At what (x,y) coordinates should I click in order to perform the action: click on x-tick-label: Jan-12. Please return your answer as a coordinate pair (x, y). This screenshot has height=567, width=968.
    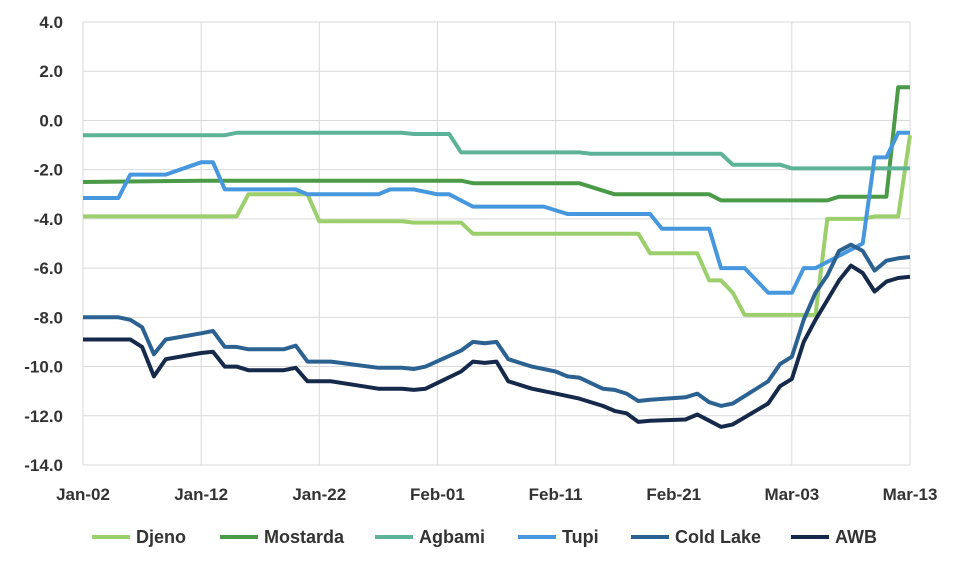
    Looking at the image, I should click on (201, 494).